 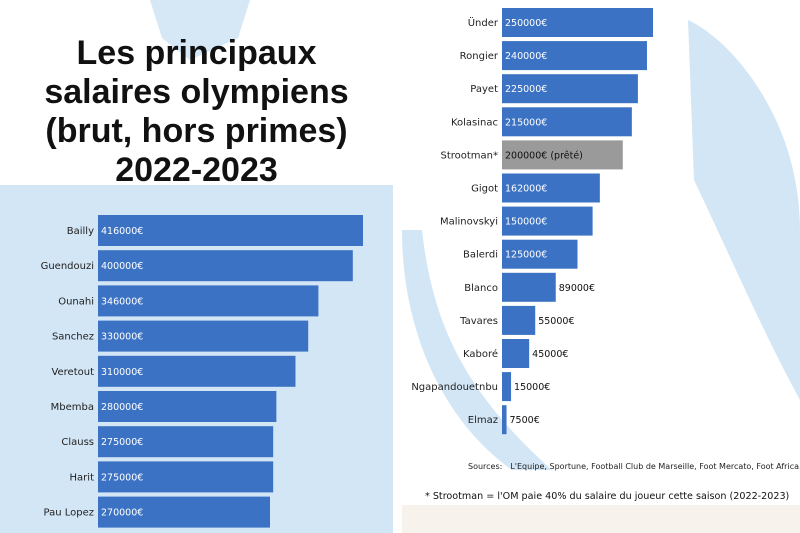 I want to click on data-label: 346000€, so click(x=122, y=301).